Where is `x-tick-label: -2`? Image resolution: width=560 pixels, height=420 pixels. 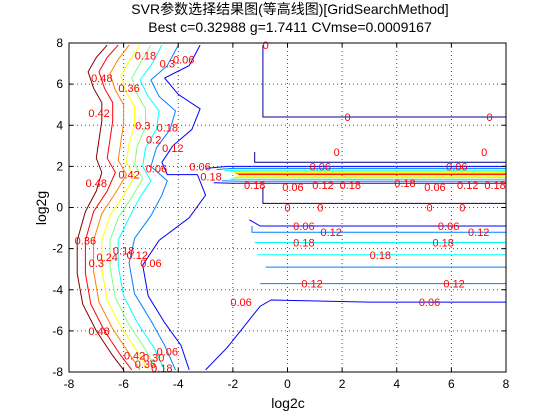
x-tick-label: -2 is located at coordinates (233, 384).